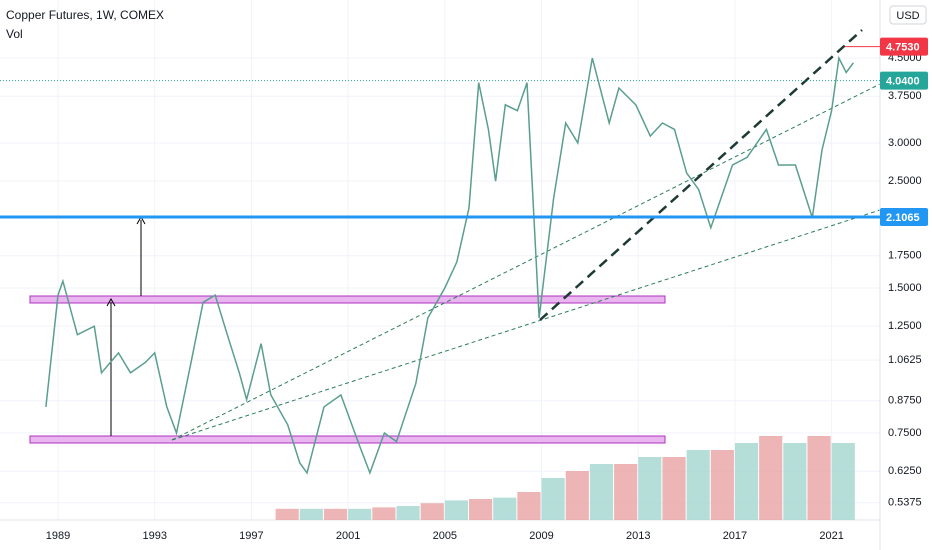  What do you see at coordinates (905, 96) in the screenshot?
I see `y-tick-label: 3.7500` at bounding box center [905, 96].